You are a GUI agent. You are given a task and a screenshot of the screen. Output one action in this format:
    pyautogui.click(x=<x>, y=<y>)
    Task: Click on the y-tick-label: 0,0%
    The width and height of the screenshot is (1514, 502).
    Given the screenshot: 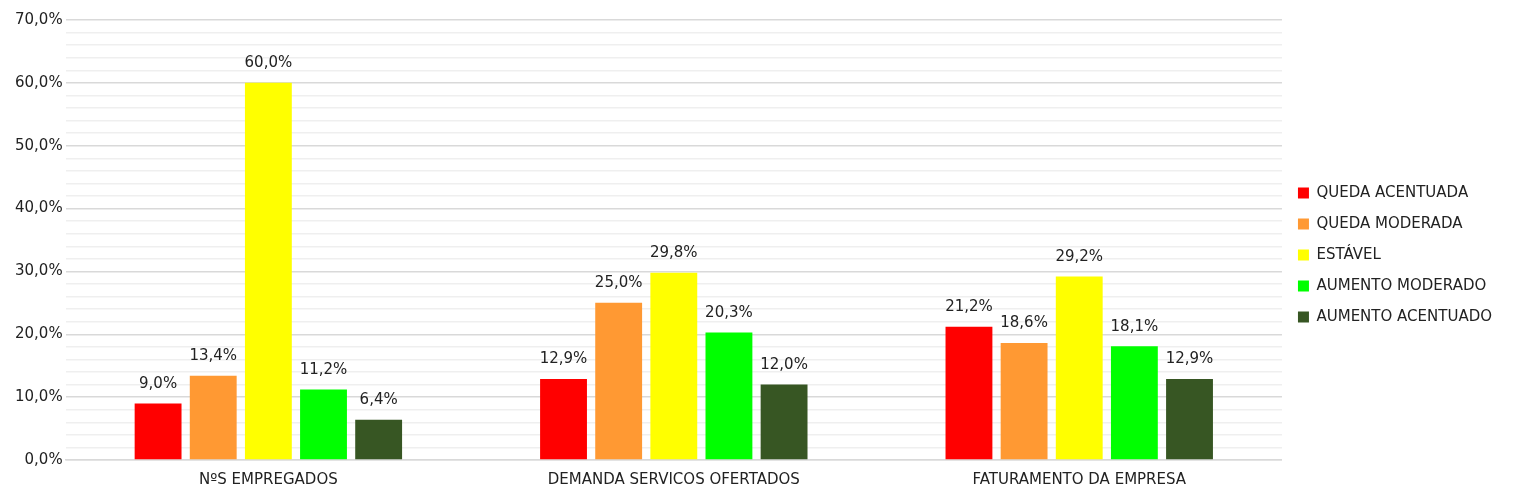 What is the action you would take?
    pyautogui.click(x=43, y=458)
    